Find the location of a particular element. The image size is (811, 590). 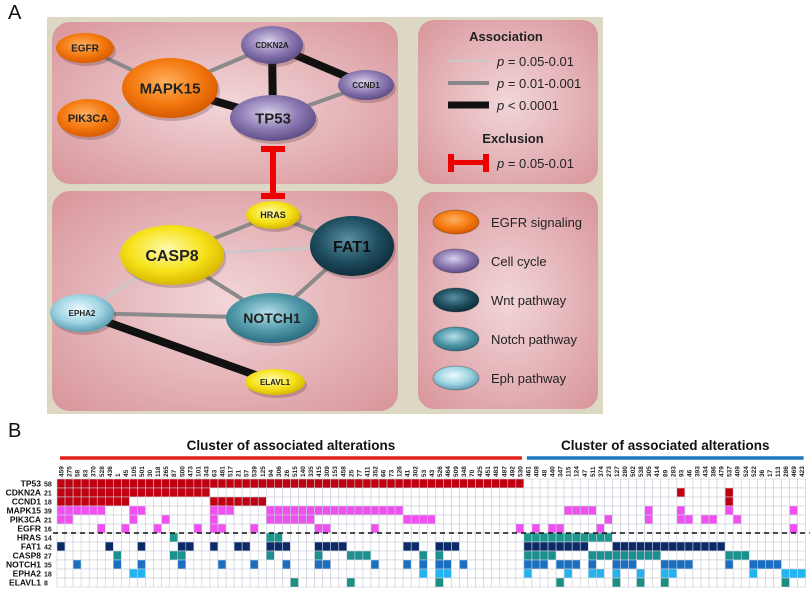

column-label: 53 is located at coordinates (424, 473).